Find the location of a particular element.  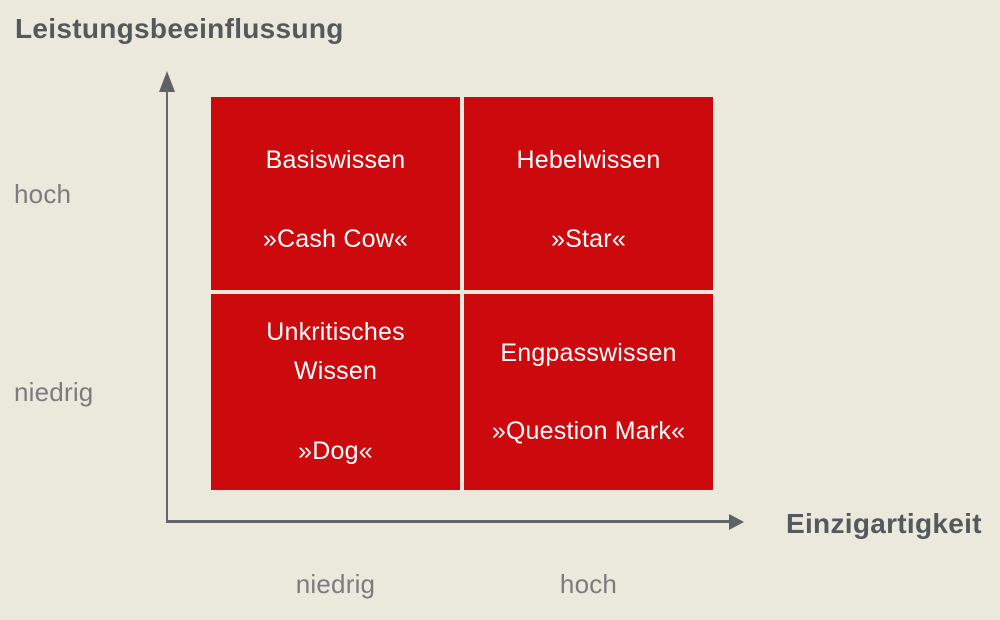

quadrant-title: Hebelwissen is located at coordinates (588, 159).